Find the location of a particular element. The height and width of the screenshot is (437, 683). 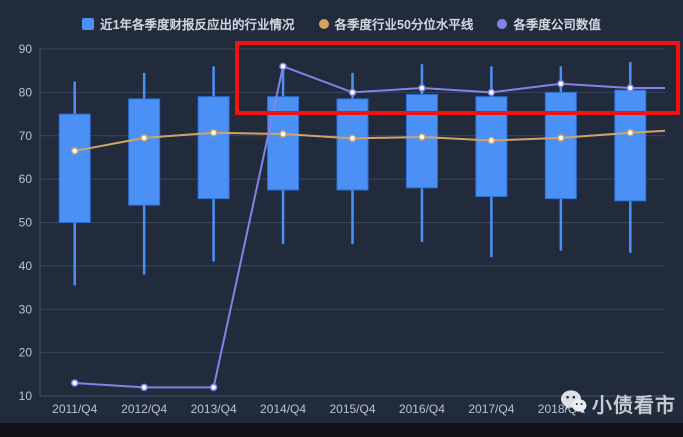

wechat-icon is located at coordinates (573, 403).